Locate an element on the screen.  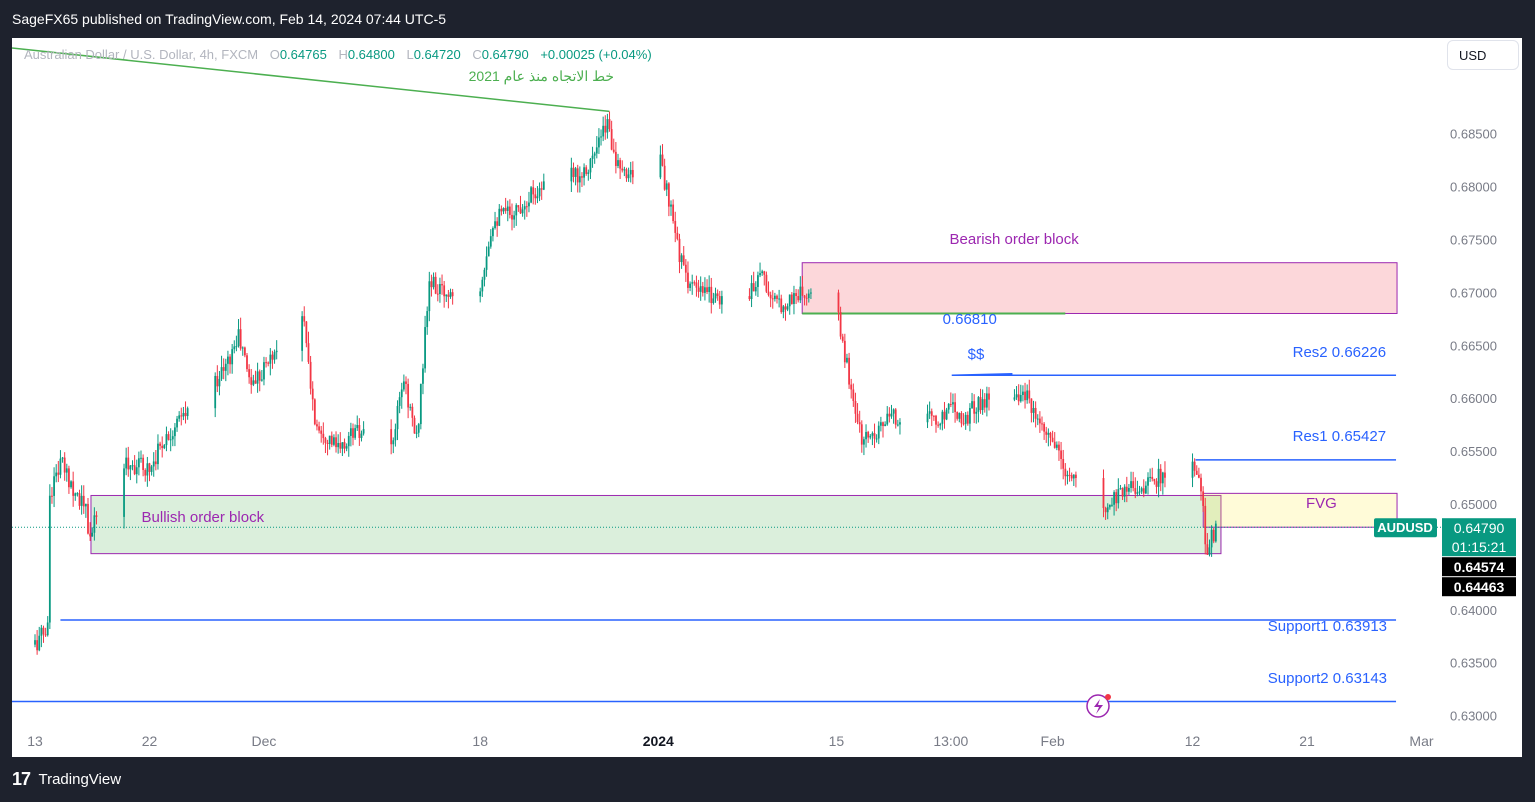
footer-brand: 17 TradingView is located at coordinates (66, 780).